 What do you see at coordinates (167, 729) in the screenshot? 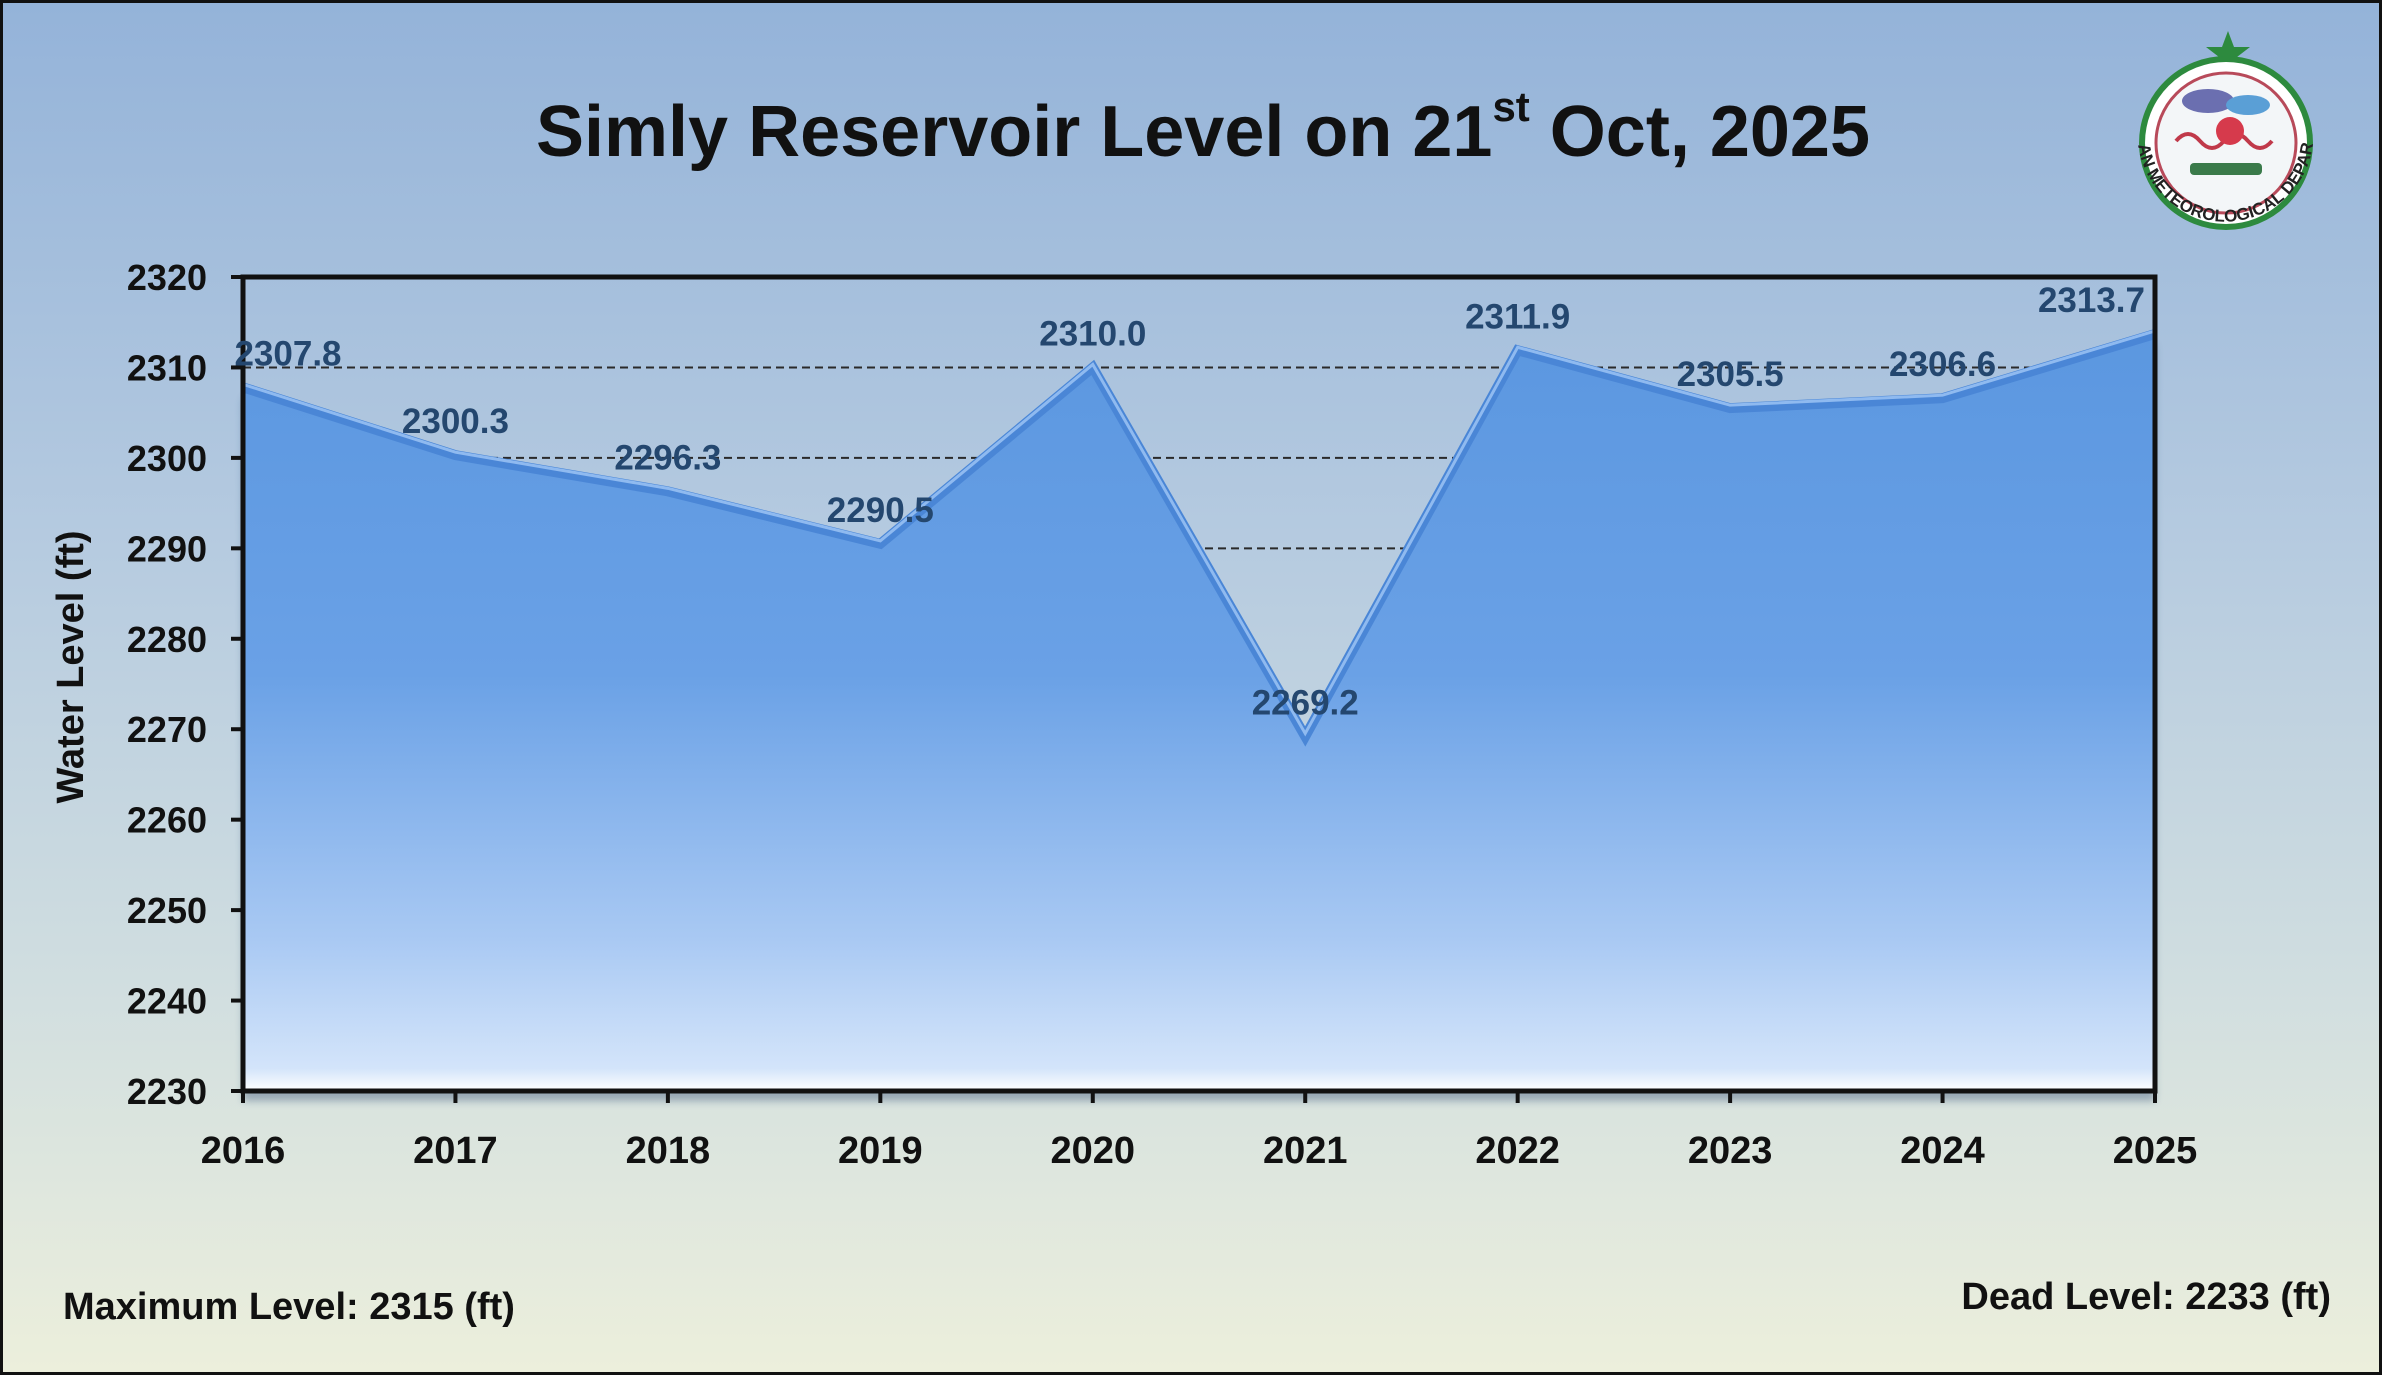
I see `y-tick-label-2270: 2270` at bounding box center [167, 729].